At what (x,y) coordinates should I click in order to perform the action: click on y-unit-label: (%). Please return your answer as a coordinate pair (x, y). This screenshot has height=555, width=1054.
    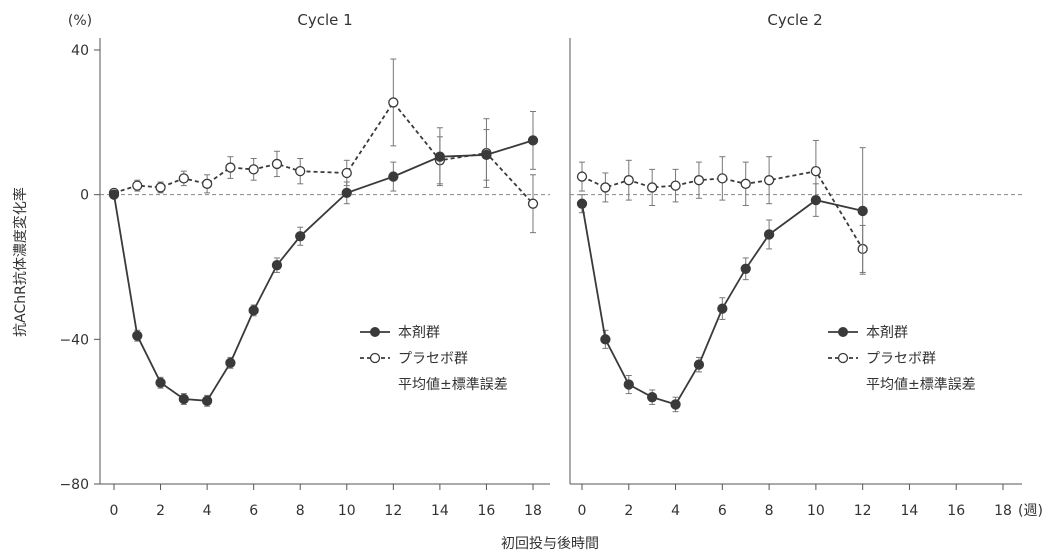
    Looking at the image, I should click on (80, 21).